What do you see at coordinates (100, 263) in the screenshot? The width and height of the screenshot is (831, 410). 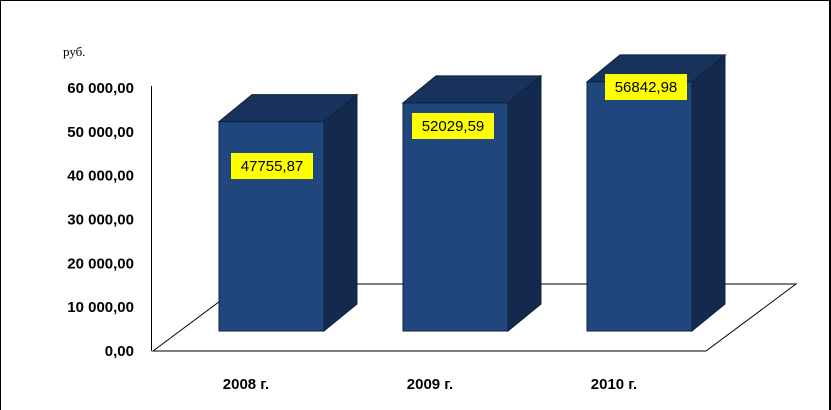 I see `y-tick-label: 20 000,00` at bounding box center [100, 263].